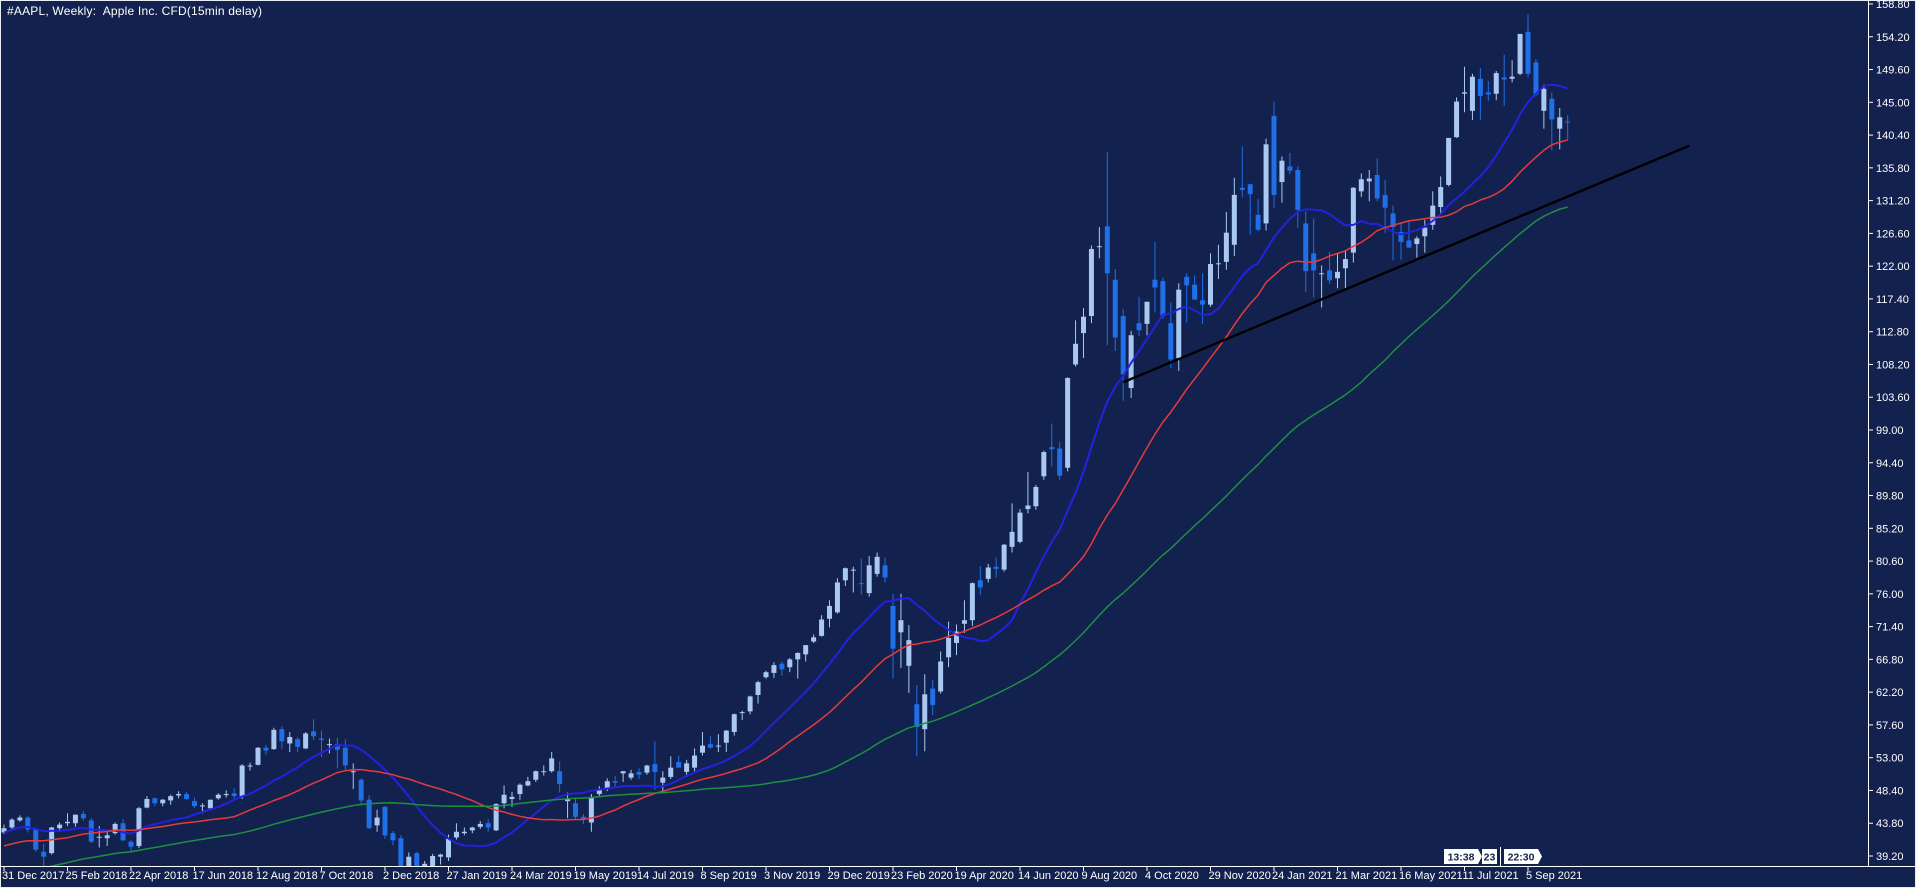  I want to click on price-label: 80.60, so click(1890, 562).